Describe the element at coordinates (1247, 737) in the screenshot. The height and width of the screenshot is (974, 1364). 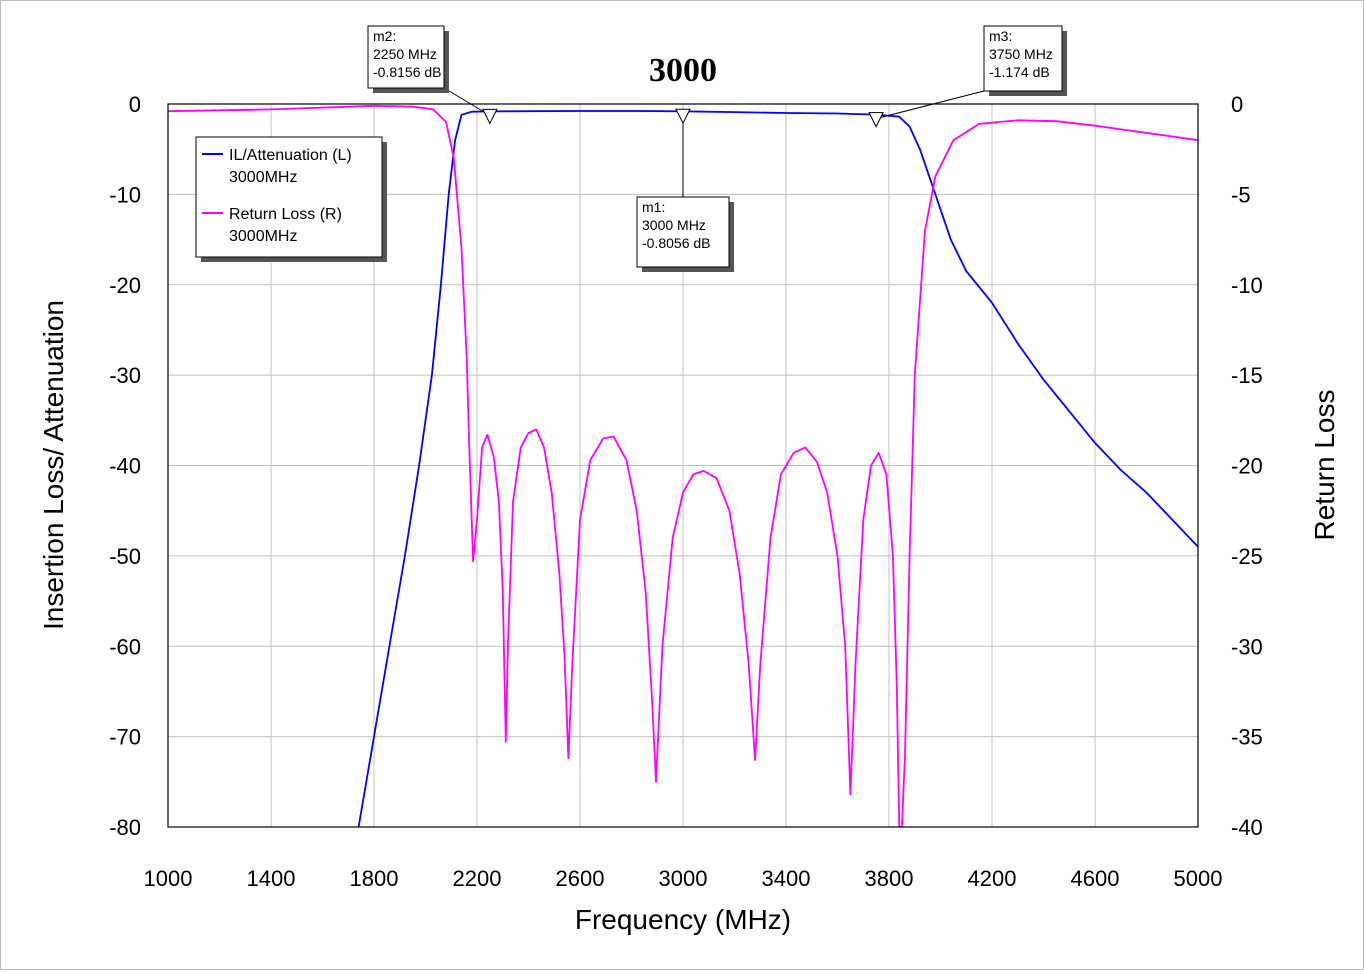
I see `y-right-tick-label: -35` at that location.